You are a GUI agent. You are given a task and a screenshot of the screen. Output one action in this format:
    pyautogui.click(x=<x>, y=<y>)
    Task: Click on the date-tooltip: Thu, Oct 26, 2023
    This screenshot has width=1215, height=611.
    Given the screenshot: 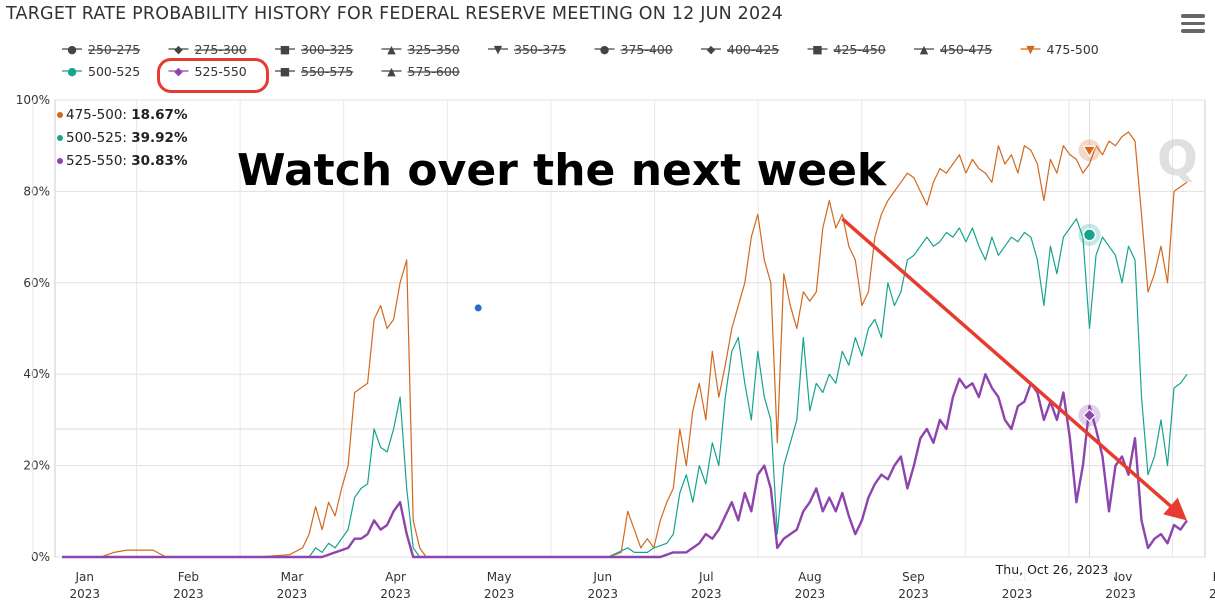 What is the action you would take?
    pyautogui.click(x=1052, y=570)
    